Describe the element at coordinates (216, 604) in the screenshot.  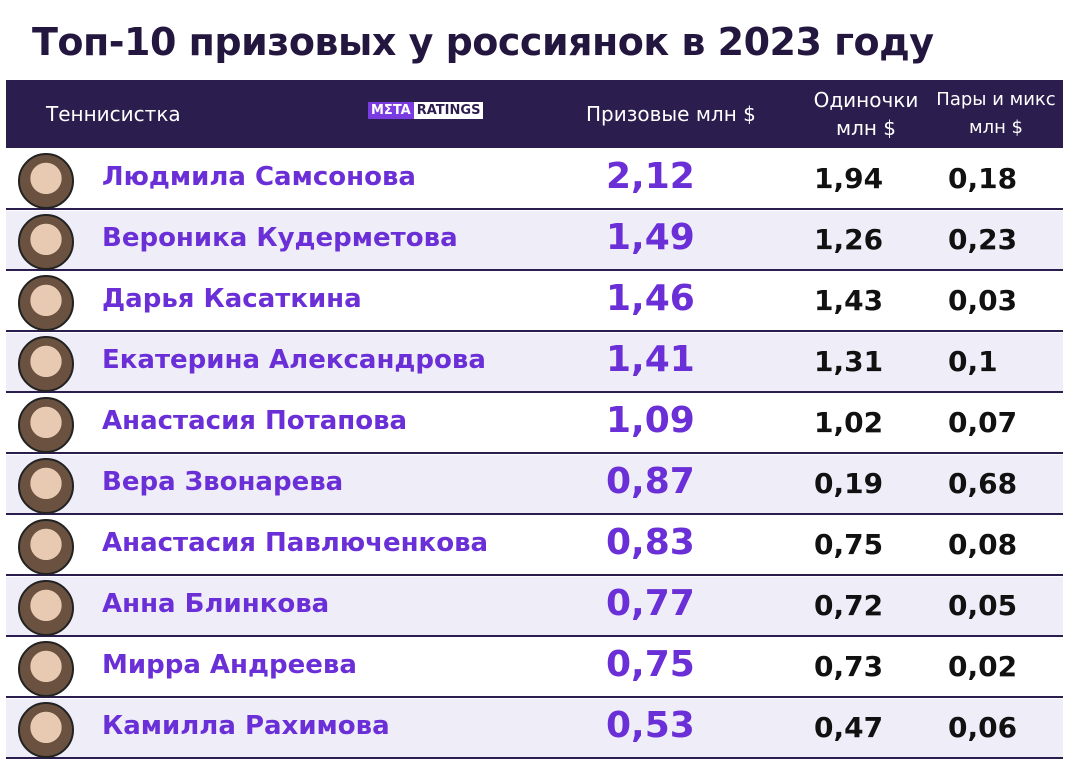
I see `player-name: Анна Блинкова` at that location.